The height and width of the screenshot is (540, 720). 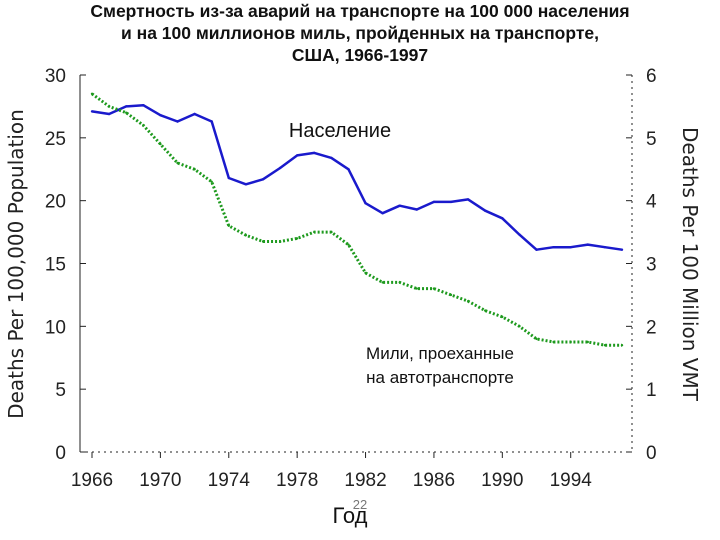 I want to click on y-left-tick-label-20: 20, so click(x=55, y=202).